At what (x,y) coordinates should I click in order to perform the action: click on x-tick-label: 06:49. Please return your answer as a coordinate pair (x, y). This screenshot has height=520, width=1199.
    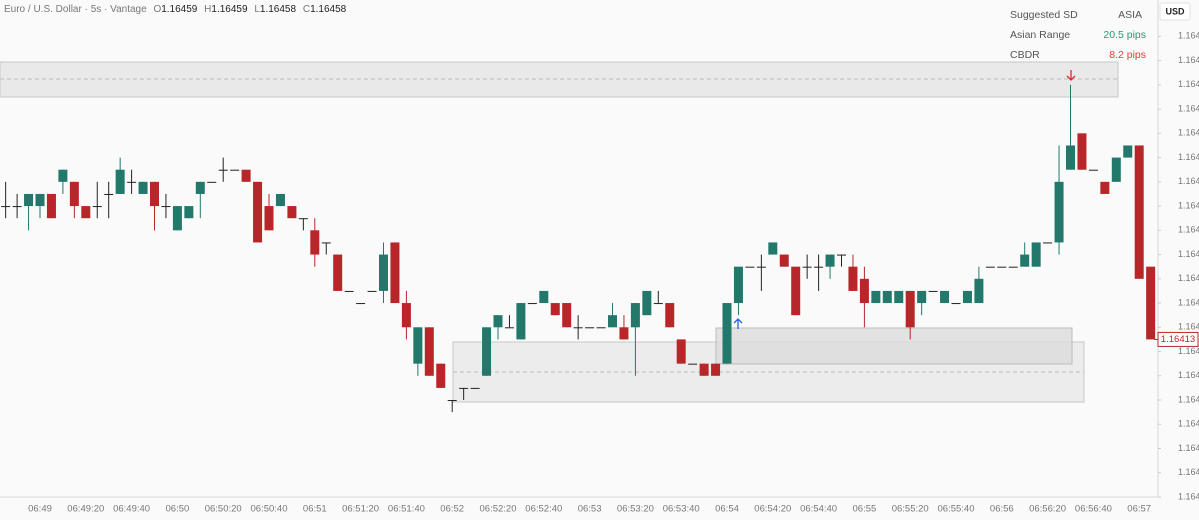
    Looking at the image, I should click on (40, 509).